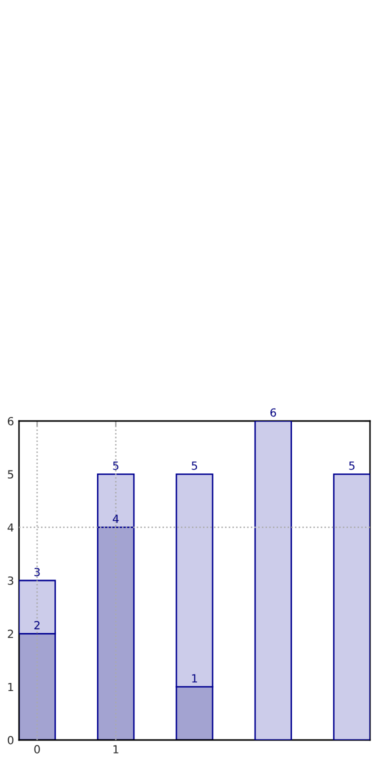  I want to click on data-label: 2, so click(37, 625).